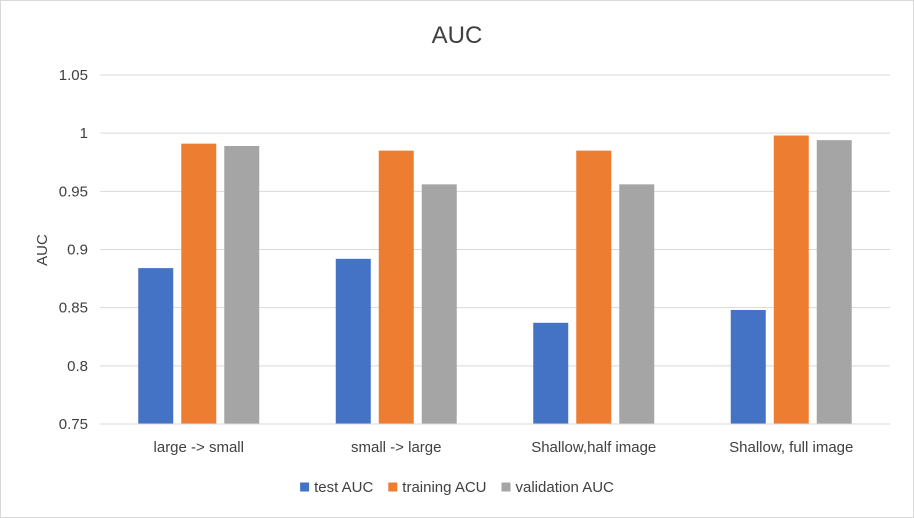 This screenshot has height=518, width=914. What do you see at coordinates (343, 487) in the screenshot?
I see `legend-label: test AUC` at bounding box center [343, 487].